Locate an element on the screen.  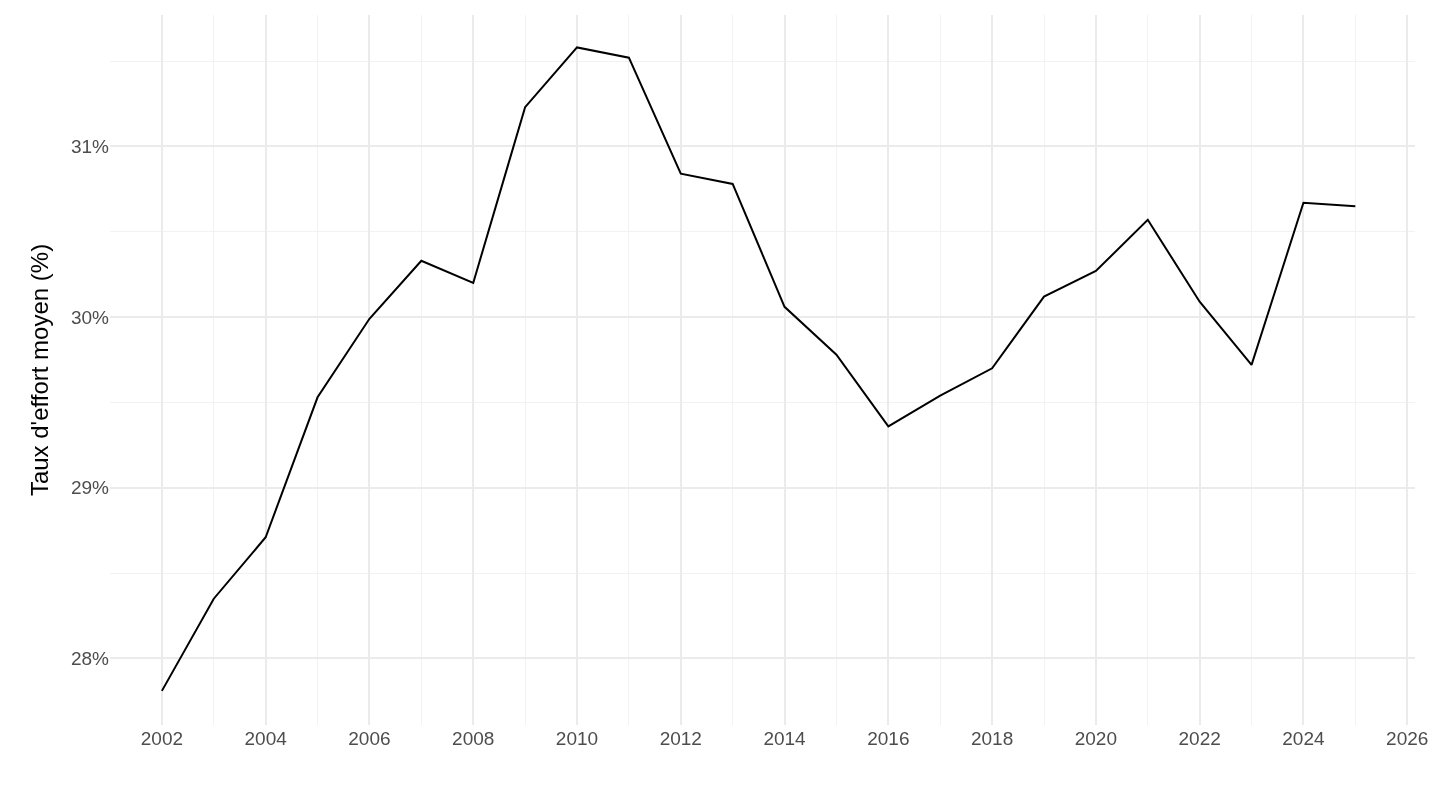
x-tick-label: 2024 is located at coordinates (1303, 738).